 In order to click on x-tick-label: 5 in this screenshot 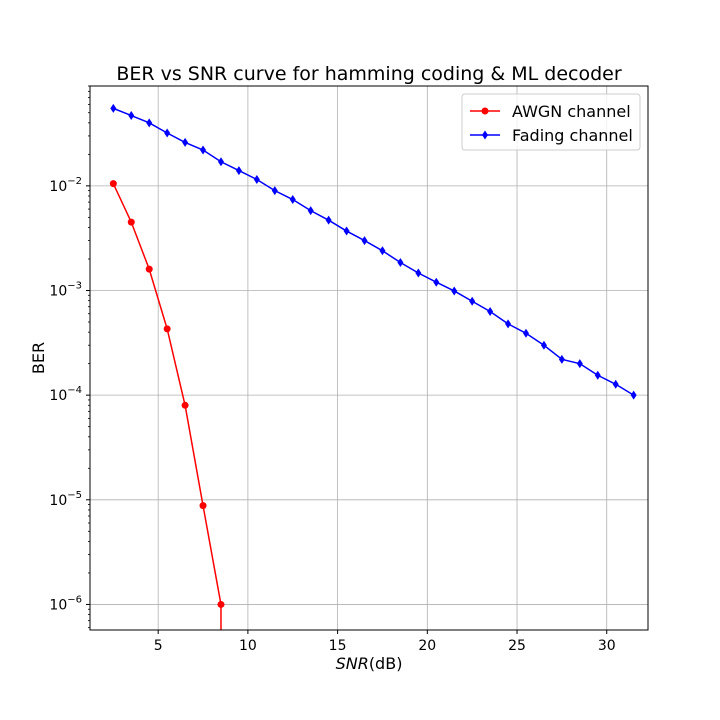, I will do `click(158, 646)`.